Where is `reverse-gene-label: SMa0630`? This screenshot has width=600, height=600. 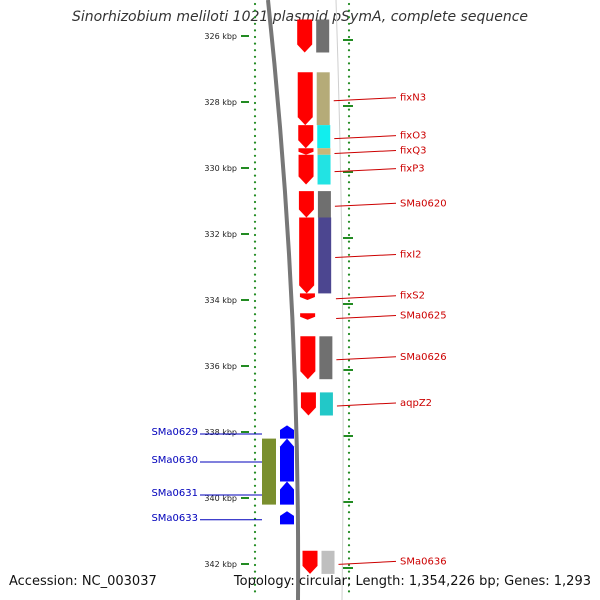 reverse-gene-label: SMa0630 is located at coordinates (174, 460).